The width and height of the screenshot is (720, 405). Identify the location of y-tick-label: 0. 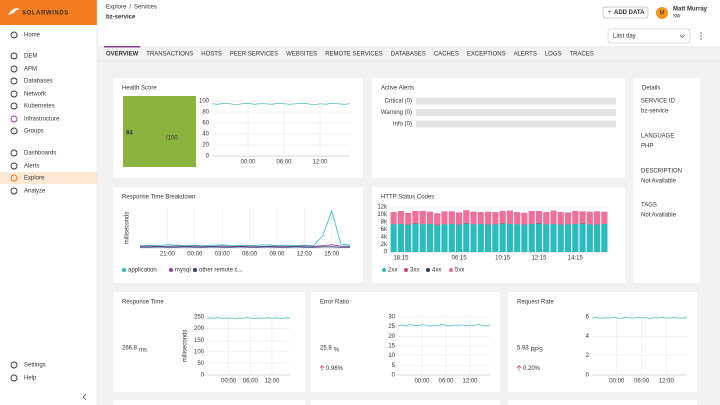
(203, 376).